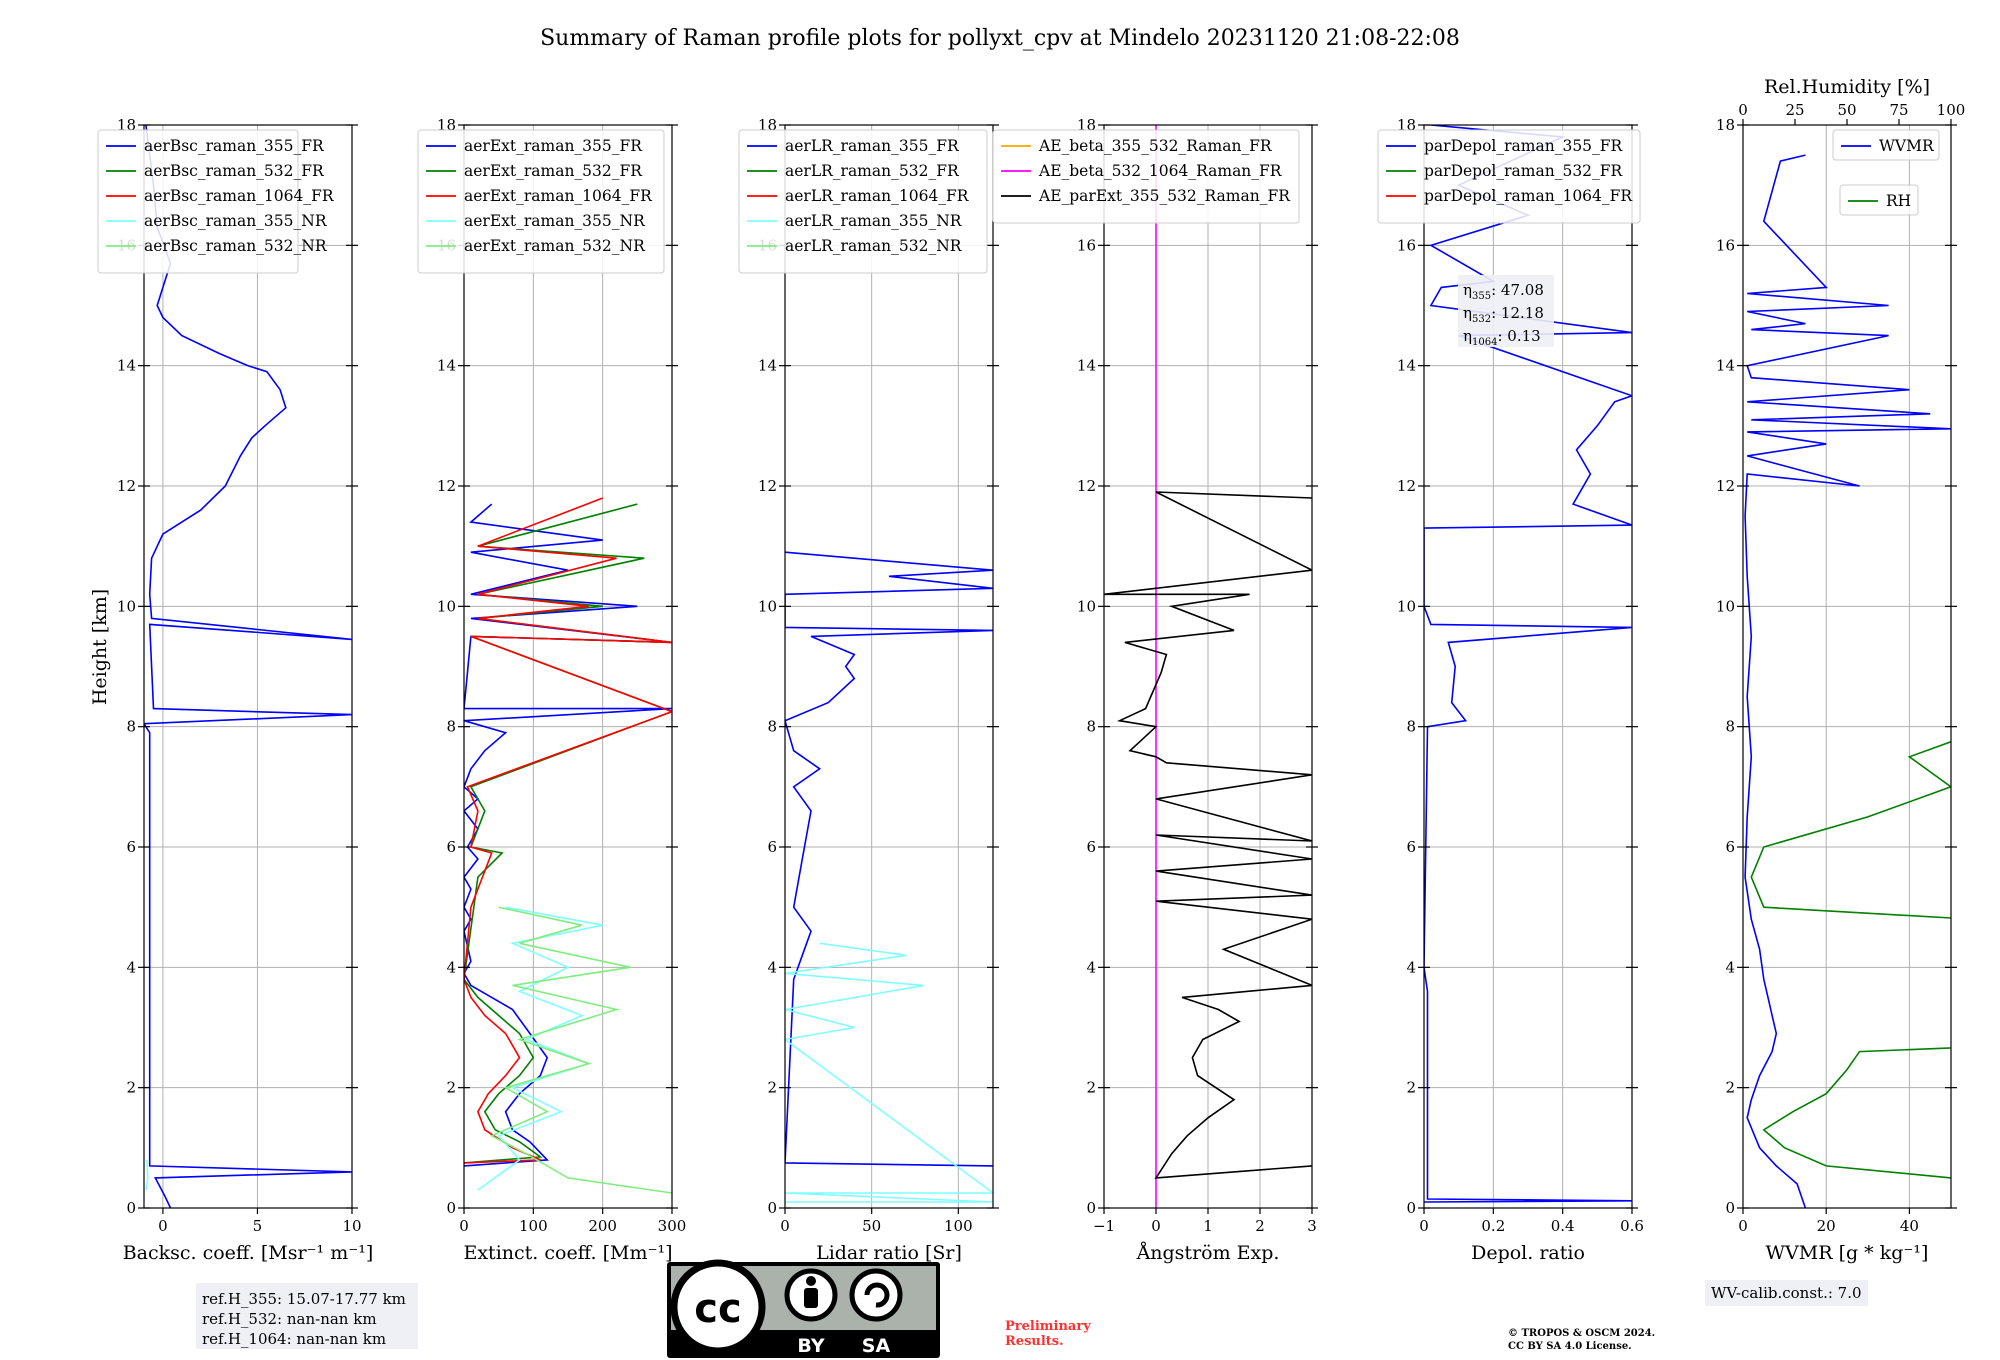 This screenshot has height=1360, width=2000. Describe the element at coordinates (451, 1208) in the screenshot. I see `y-tick-label: 0` at that location.